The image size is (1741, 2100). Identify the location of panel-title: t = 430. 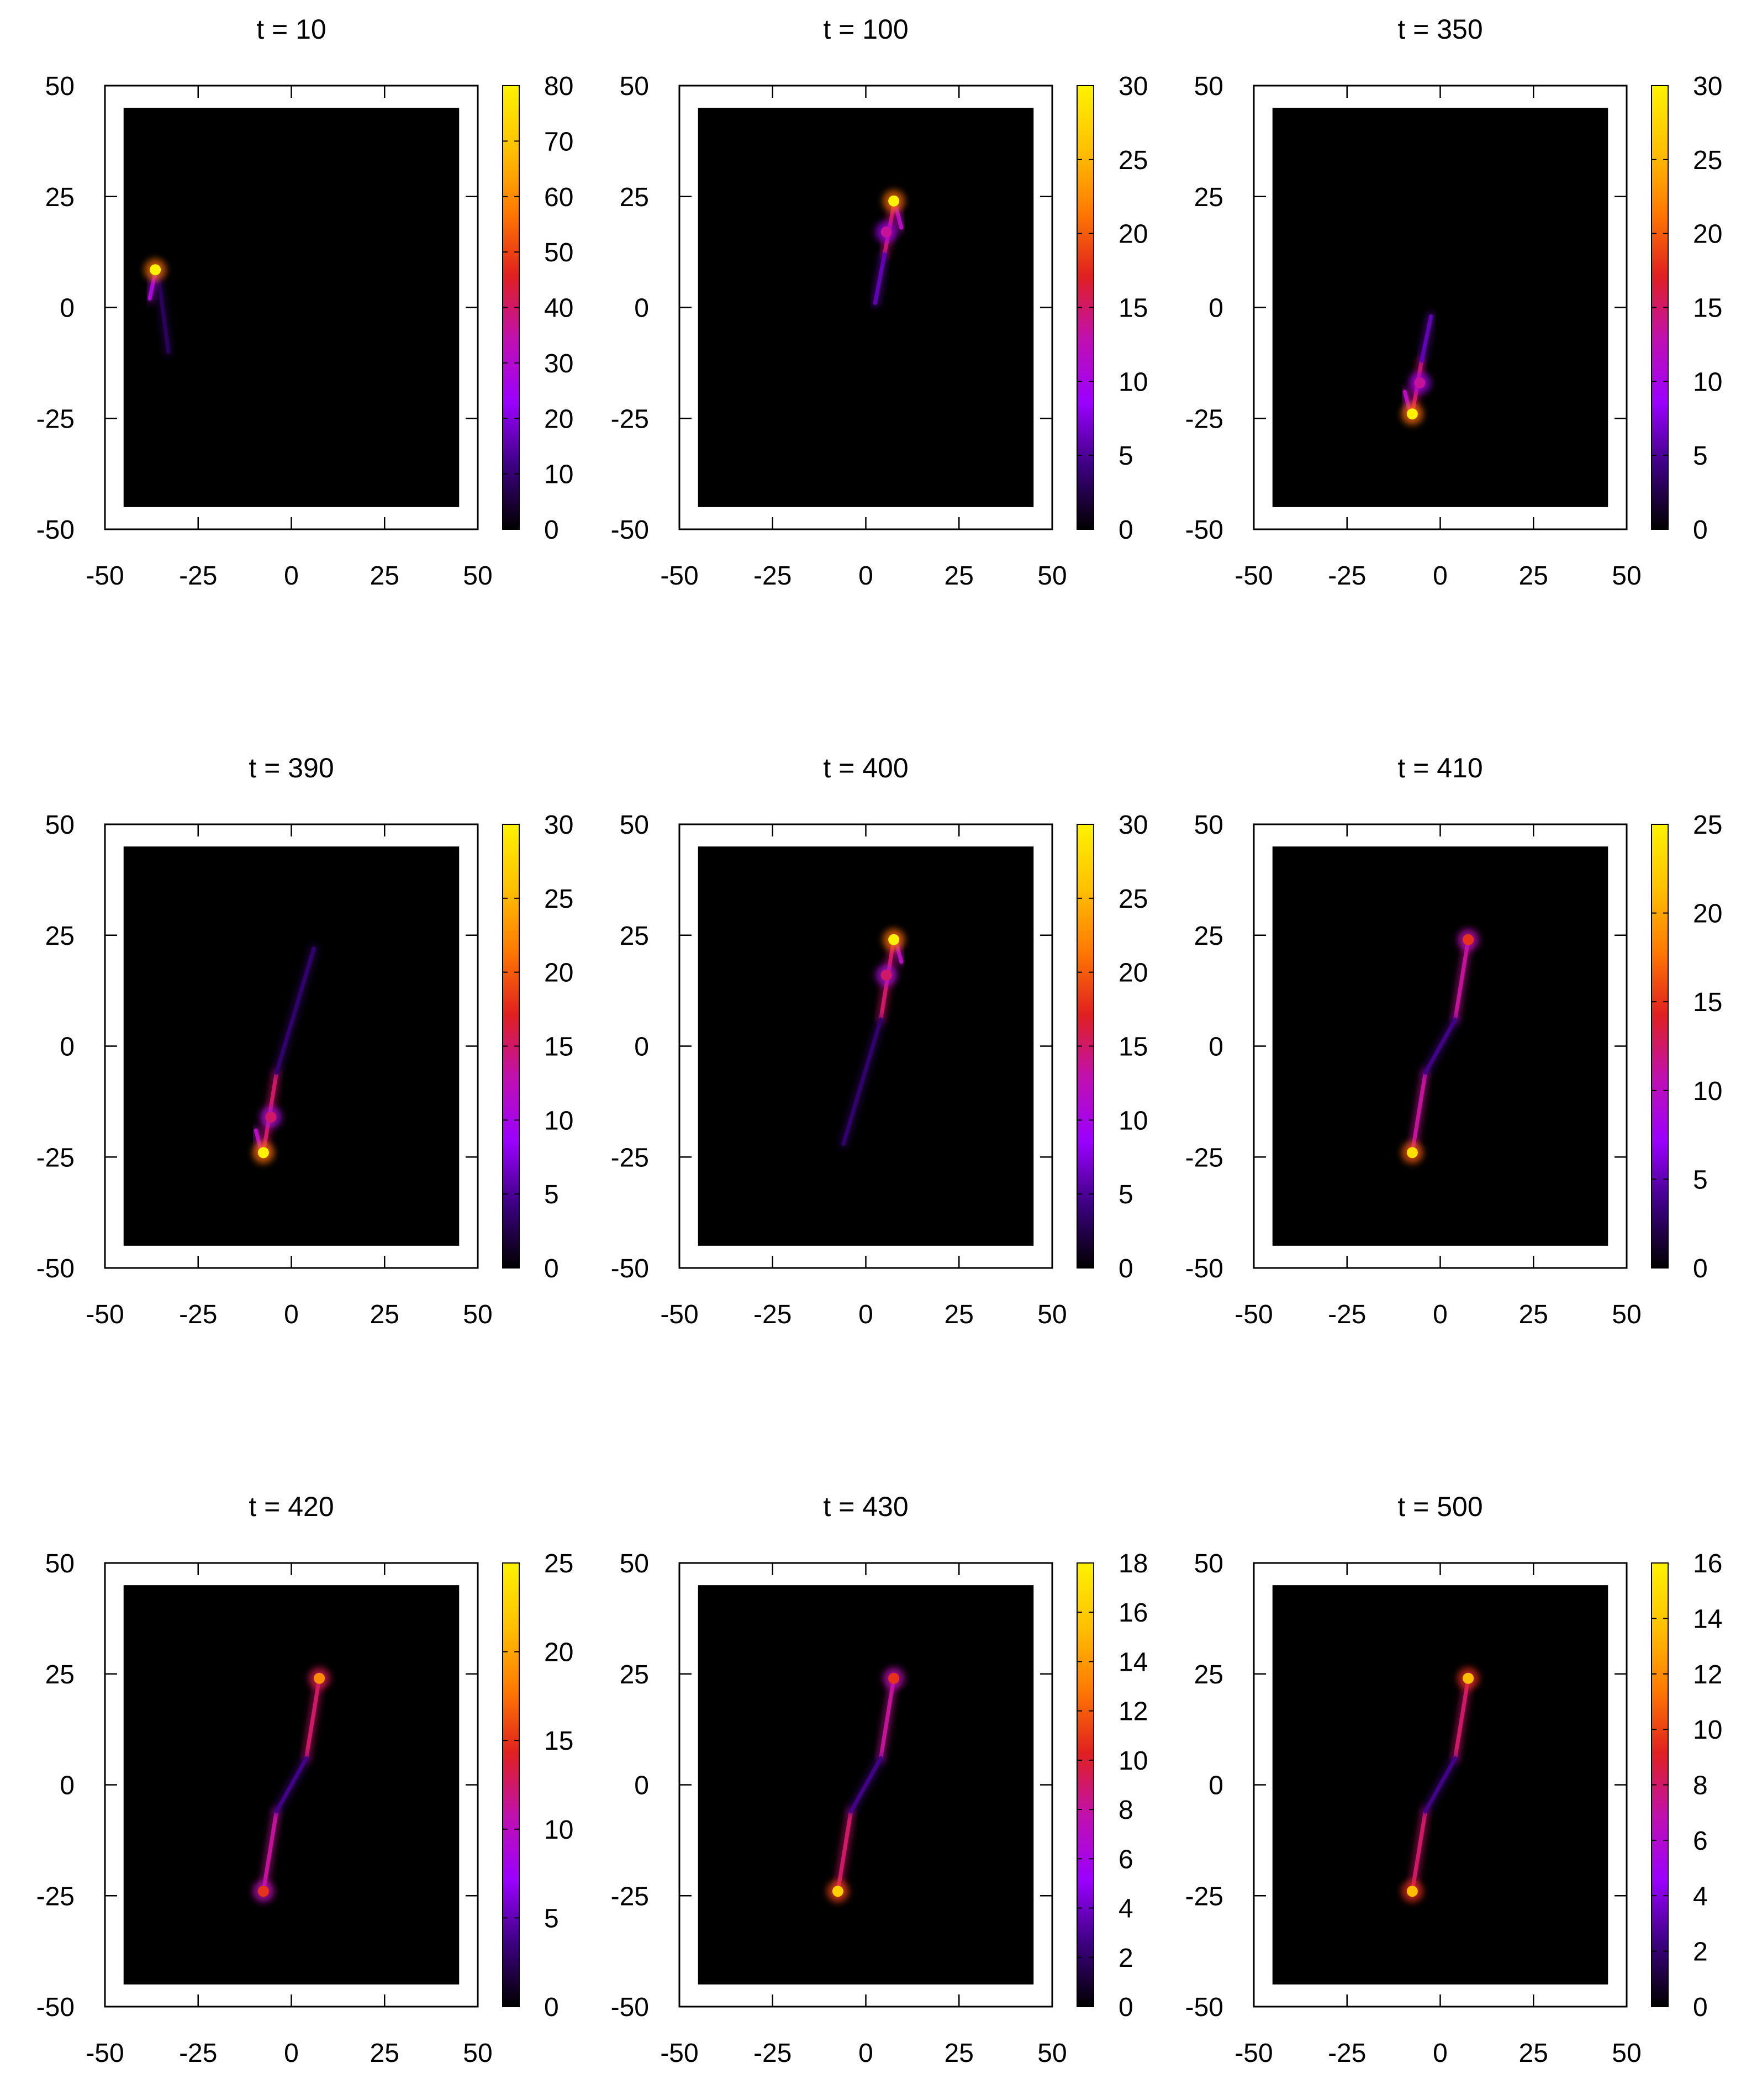
(865, 1506).